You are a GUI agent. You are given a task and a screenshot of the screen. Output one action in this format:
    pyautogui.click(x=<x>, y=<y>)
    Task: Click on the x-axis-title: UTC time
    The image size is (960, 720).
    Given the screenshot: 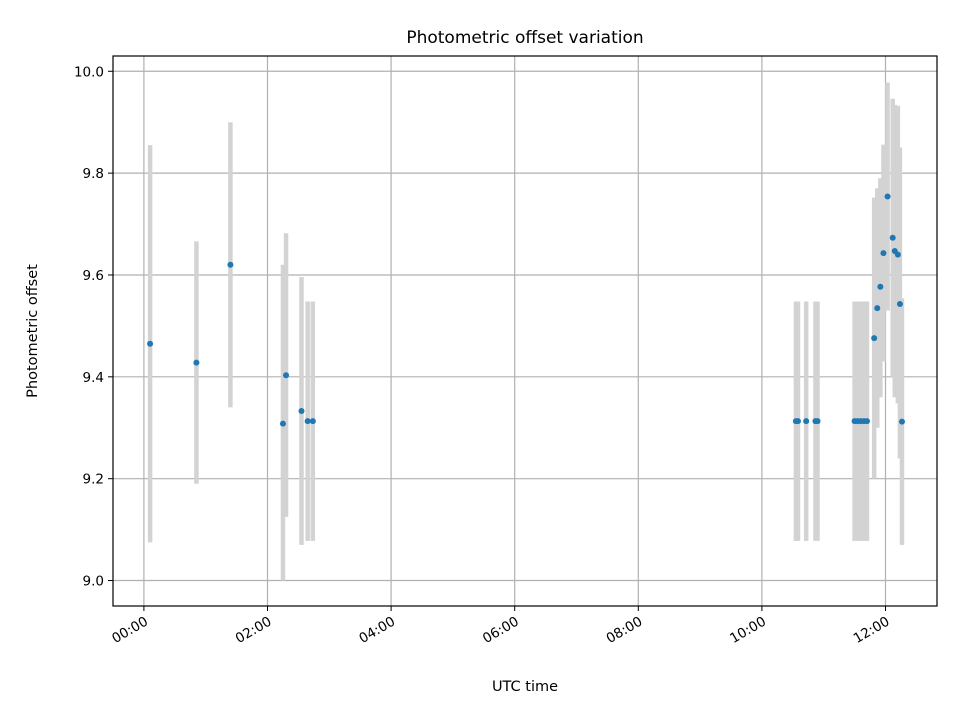 What is the action you would take?
    pyautogui.click(x=525, y=687)
    